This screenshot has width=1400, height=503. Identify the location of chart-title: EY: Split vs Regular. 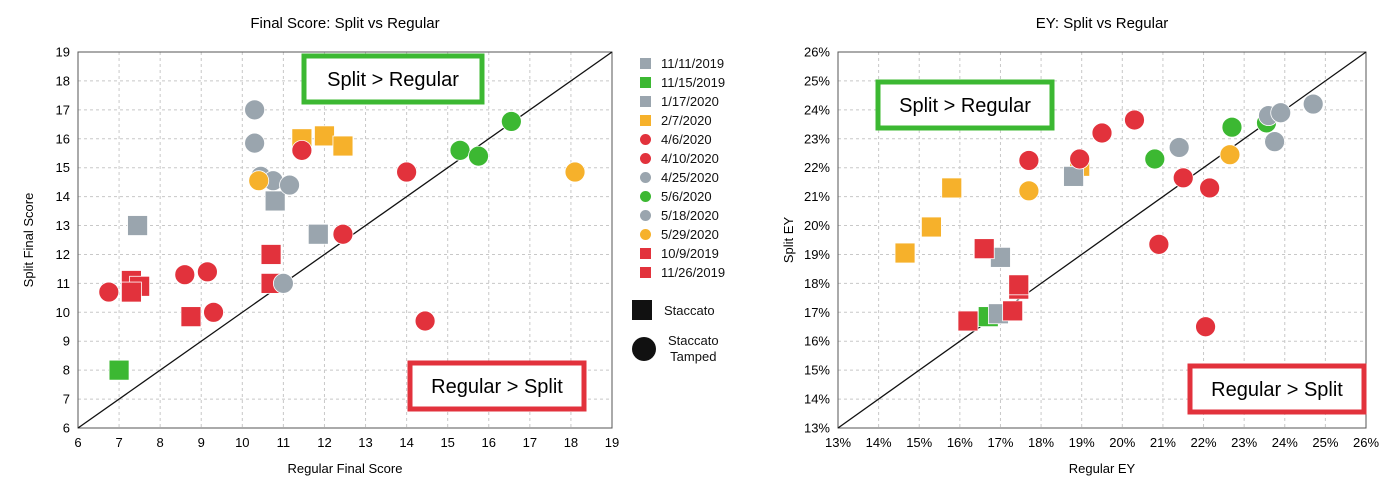
(1102, 23).